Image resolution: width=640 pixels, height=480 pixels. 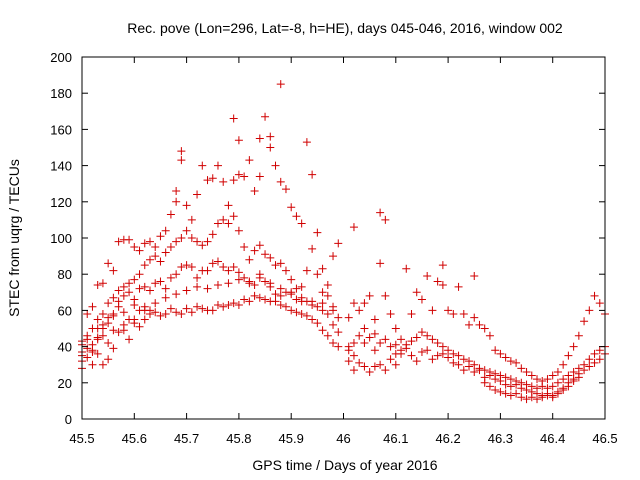 What do you see at coordinates (61, 166) in the screenshot?
I see `y-tick-label: 140` at bounding box center [61, 166].